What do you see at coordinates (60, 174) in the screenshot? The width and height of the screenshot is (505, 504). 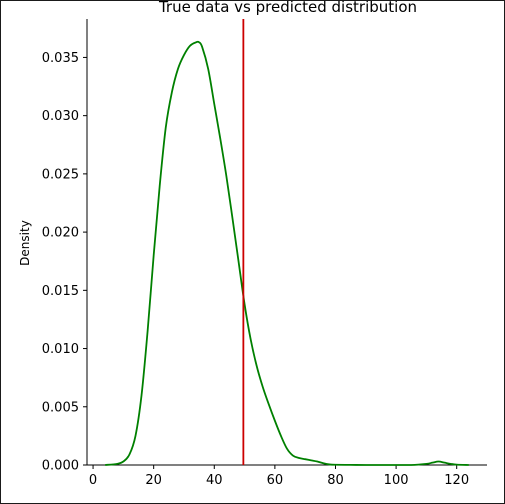 I see `y-tick-label: 0.025` at bounding box center [60, 174].